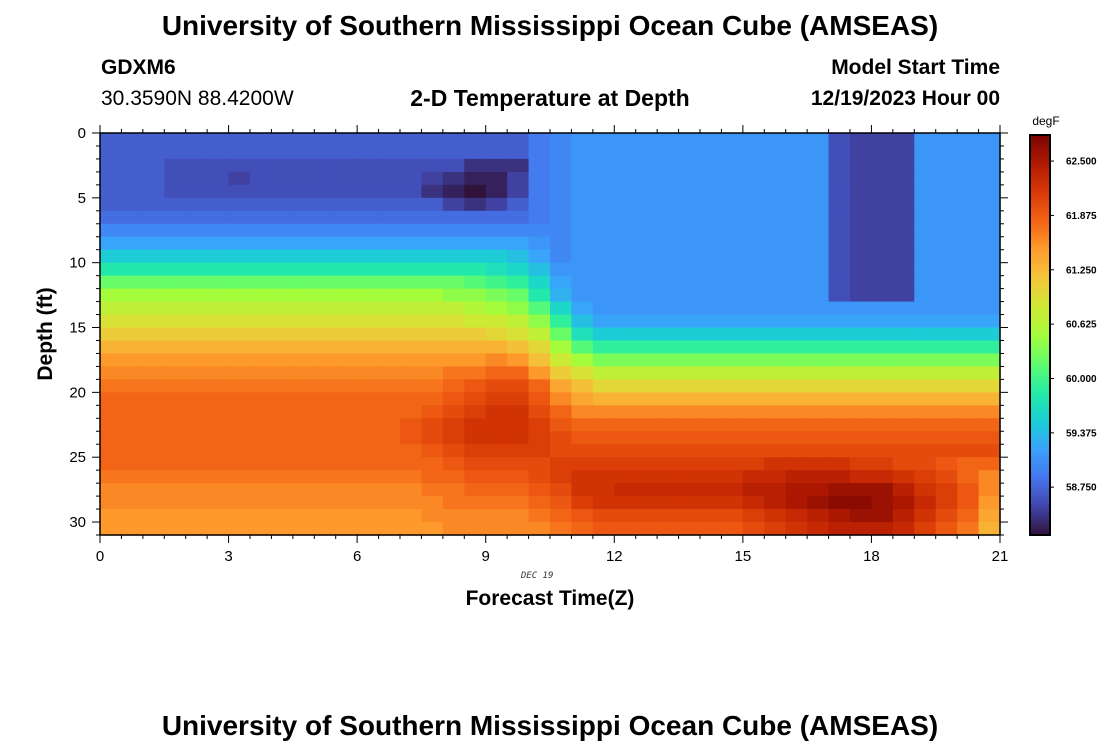 Image resolution: width=1100 pixels, height=750 pixels. I want to click on colorbar-tick-label: 61.250, so click(1081, 270).